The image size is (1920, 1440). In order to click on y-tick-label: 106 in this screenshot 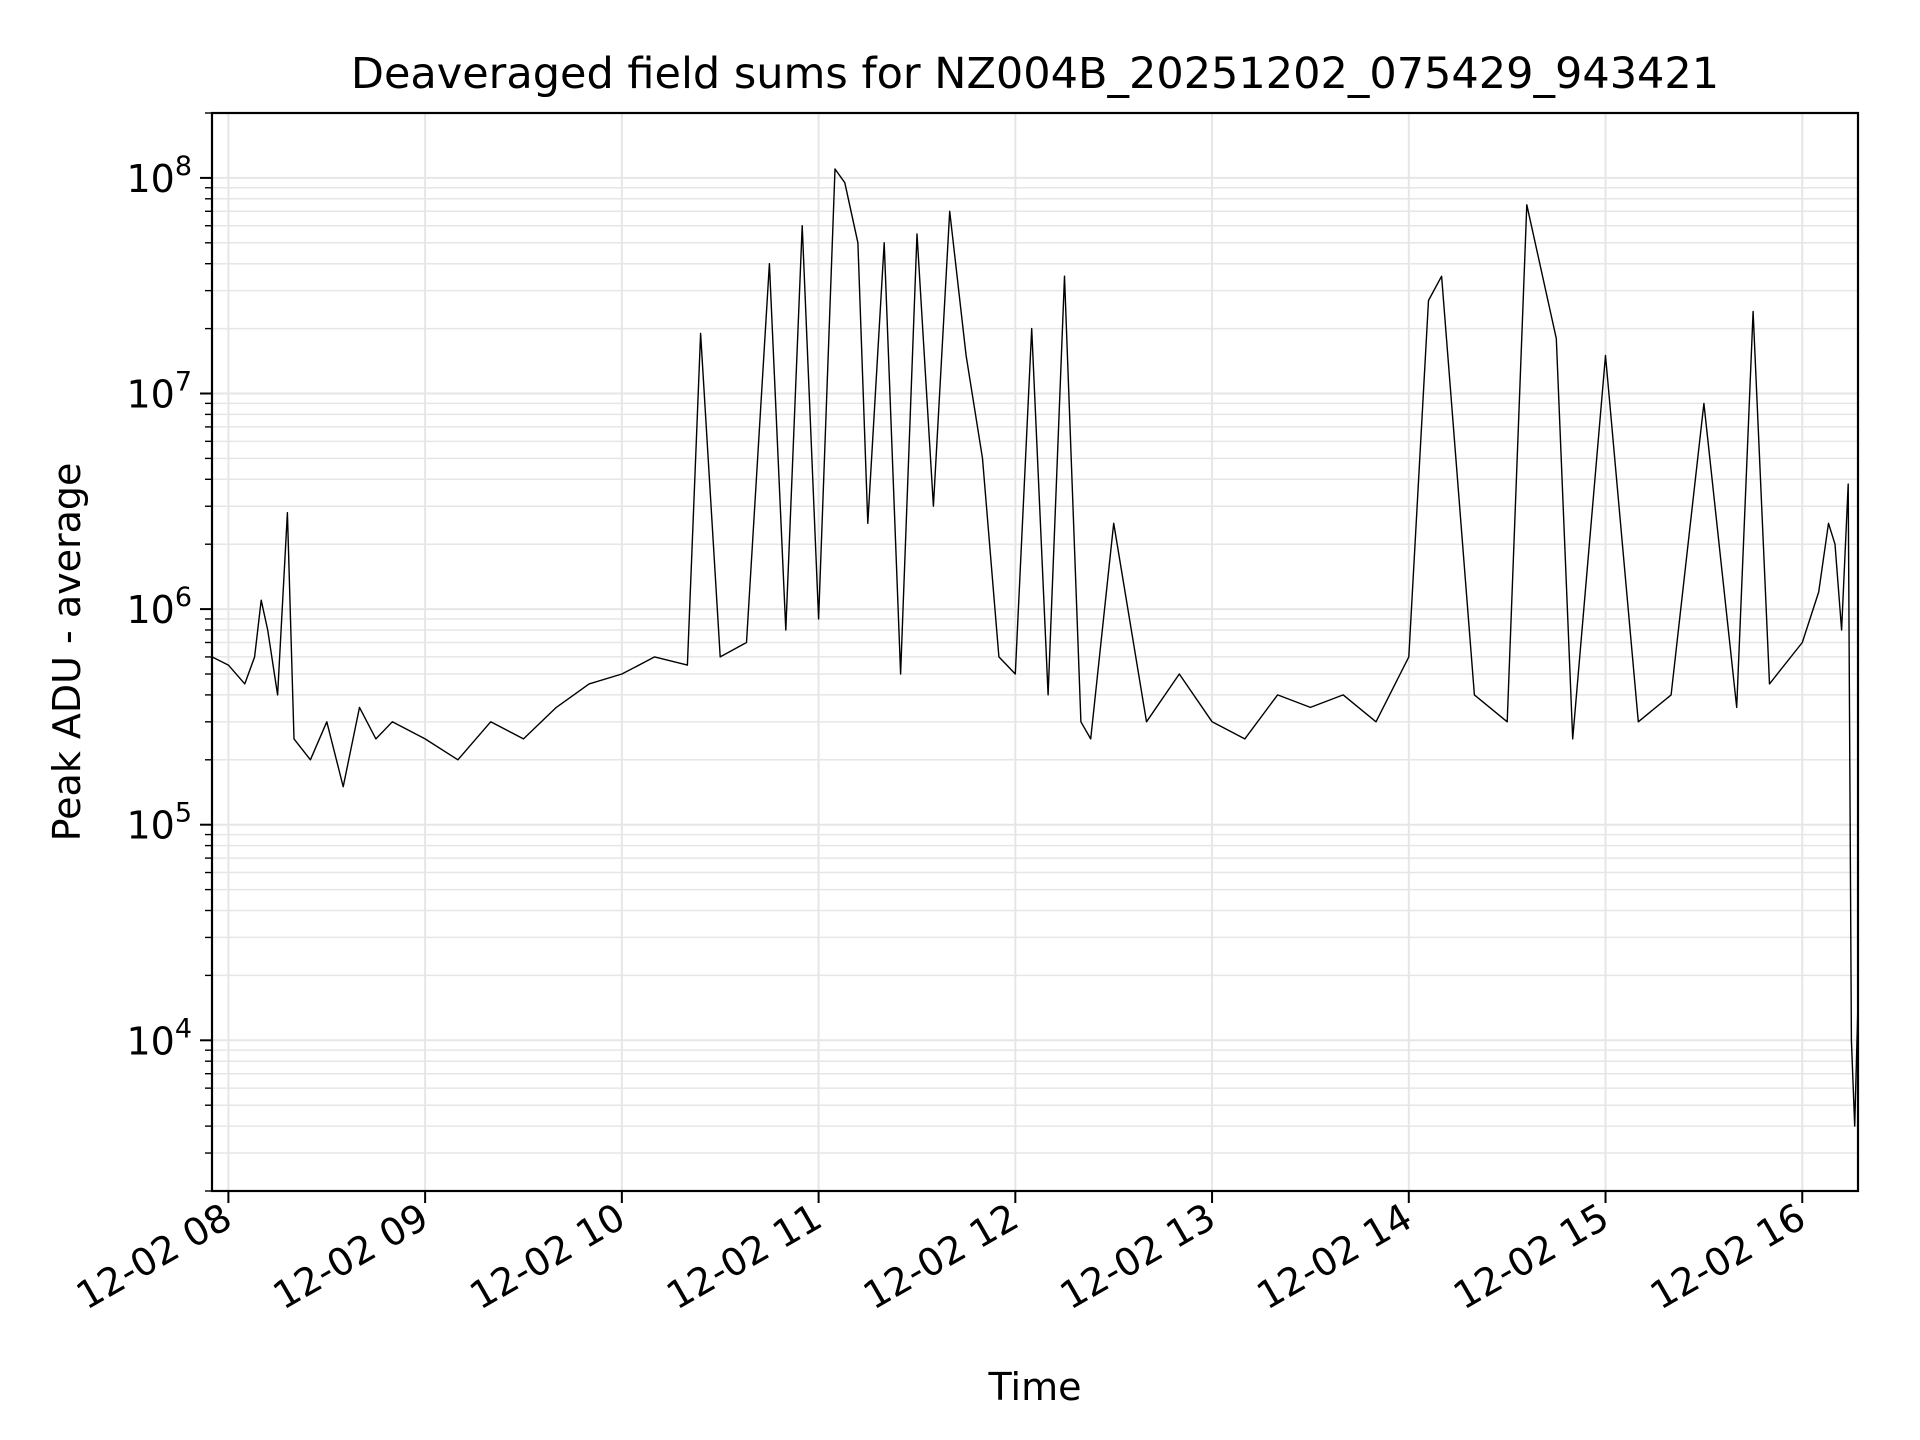, I will do `click(159, 607)`.